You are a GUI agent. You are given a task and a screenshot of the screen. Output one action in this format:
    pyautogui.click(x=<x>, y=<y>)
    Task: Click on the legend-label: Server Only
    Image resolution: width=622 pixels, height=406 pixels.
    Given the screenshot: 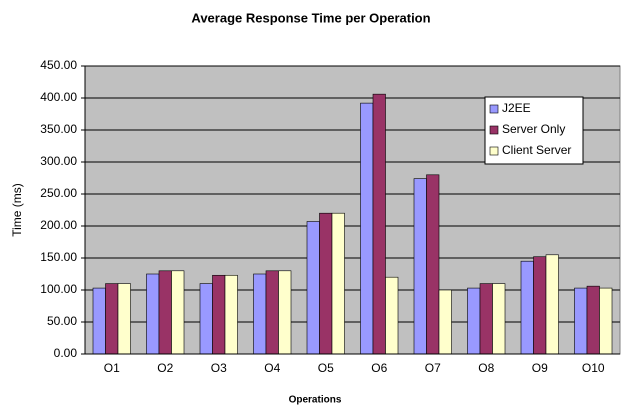 What is the action you would take?
    pyautogui.click(x=533, y=129)
    